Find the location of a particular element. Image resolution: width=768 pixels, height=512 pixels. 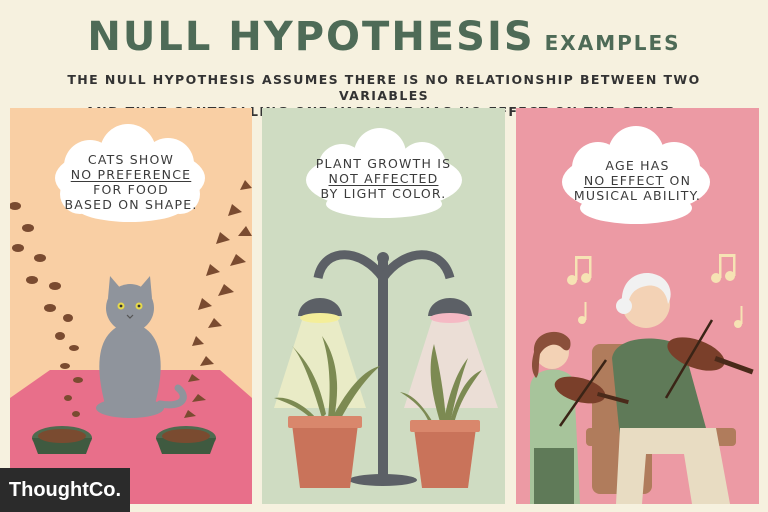

pink-light-beam is located at coordinates (451, 364).